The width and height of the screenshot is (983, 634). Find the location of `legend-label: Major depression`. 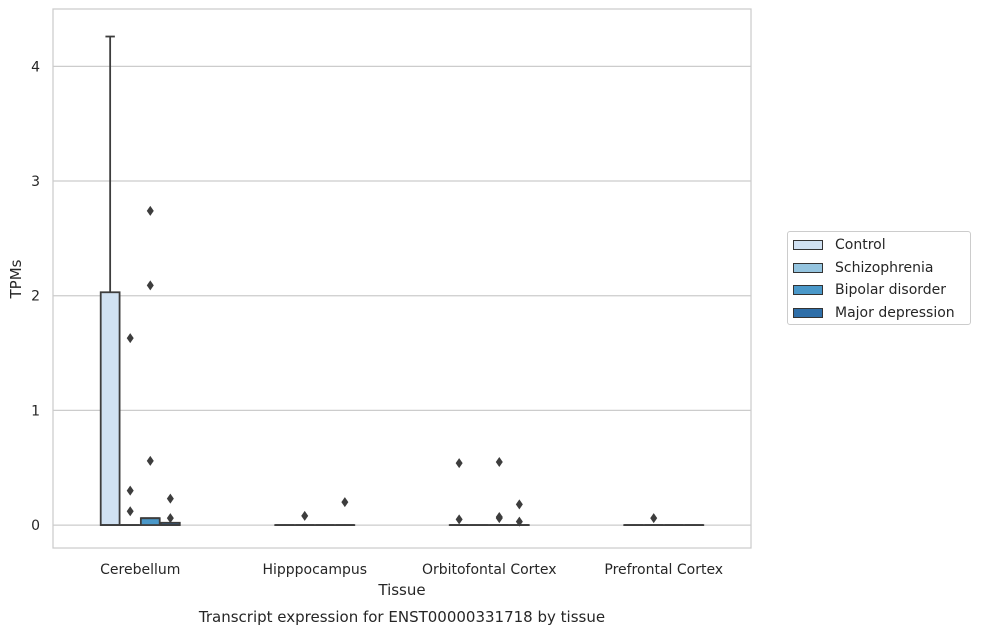

legend-label: Major depression is located at coordinates (895, 312).